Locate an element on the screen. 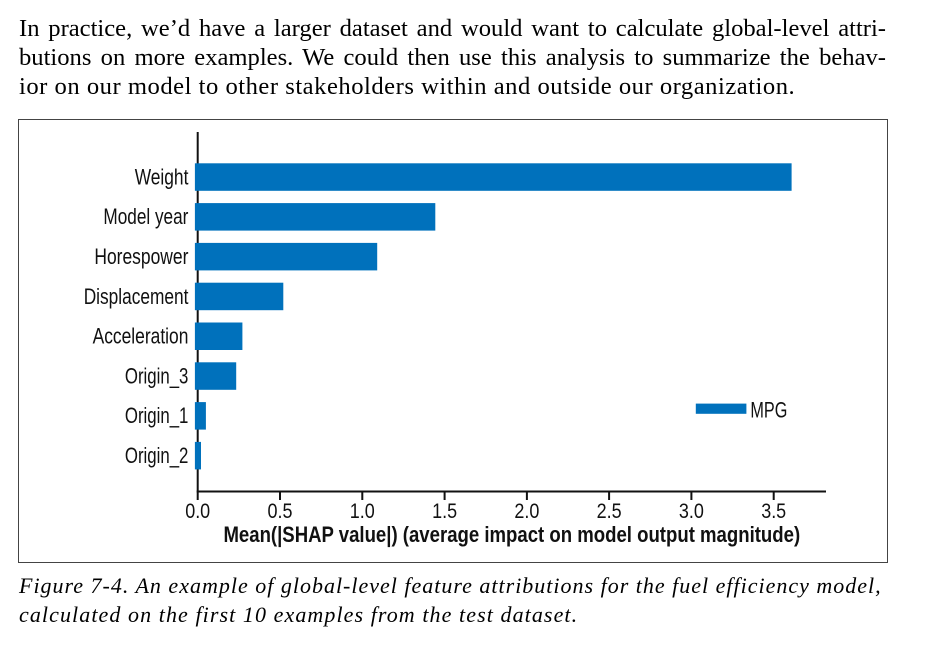 This screenshot has width=950, height=650. svg-text: Model year is located at coordinates (145, 216).